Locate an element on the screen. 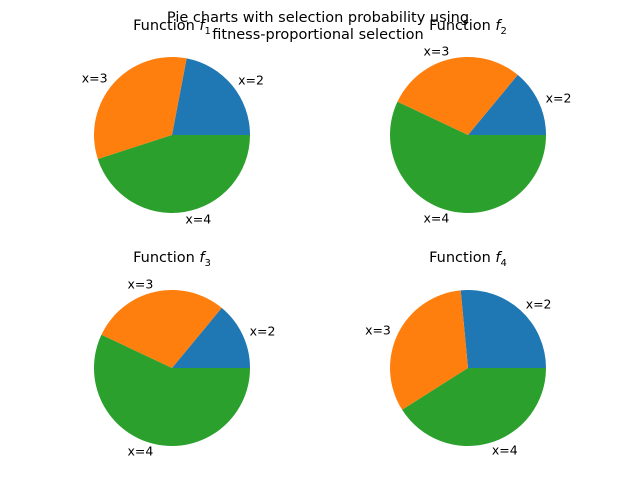 This screenshot has height=480, width=640. pie-4-label-x=2: x=2 is located at coordinates (539, 304).